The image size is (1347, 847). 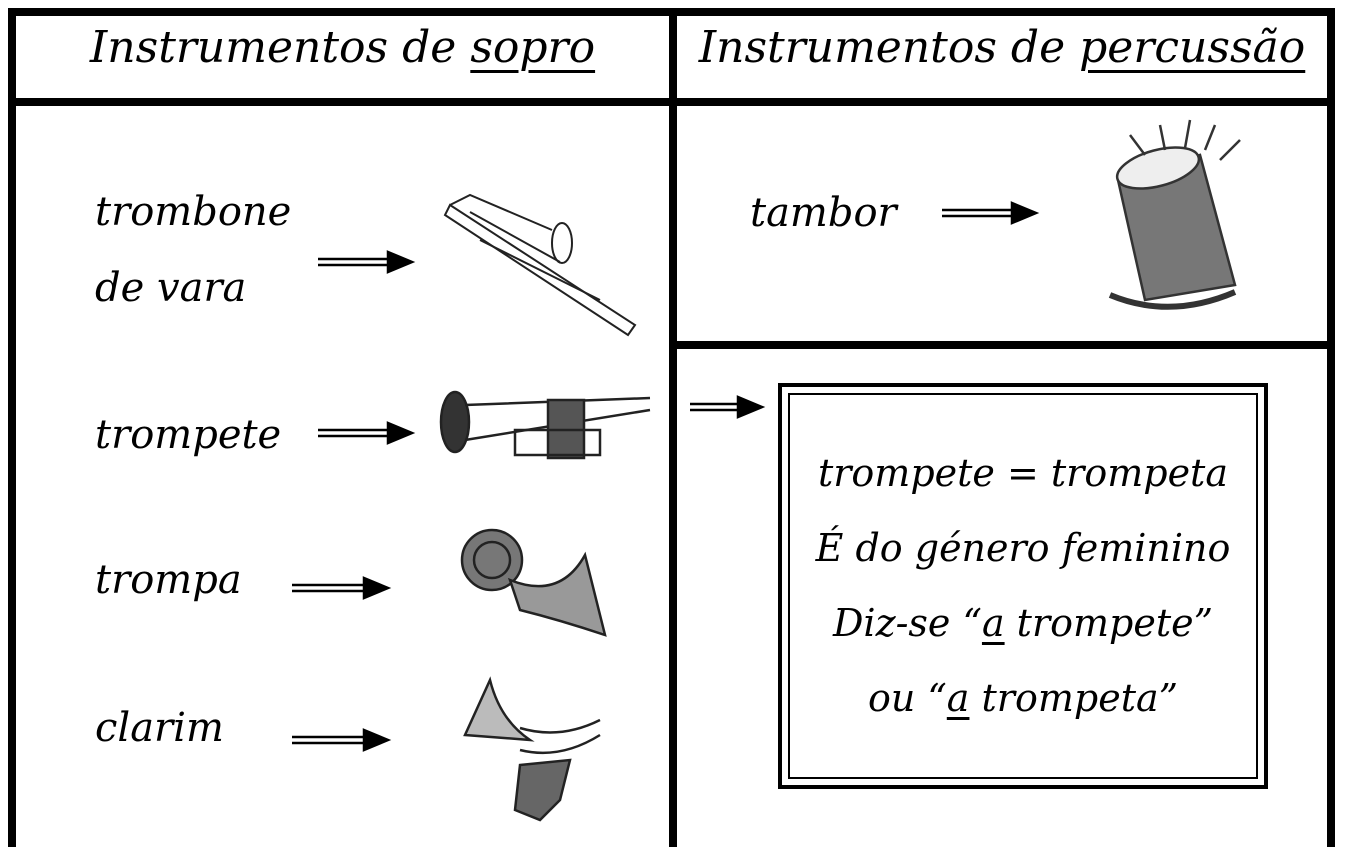 What do you see at coordinates (188, 435) in the screenshot?
I see `instrument-label: trompete` at bounding box center [188, 435].